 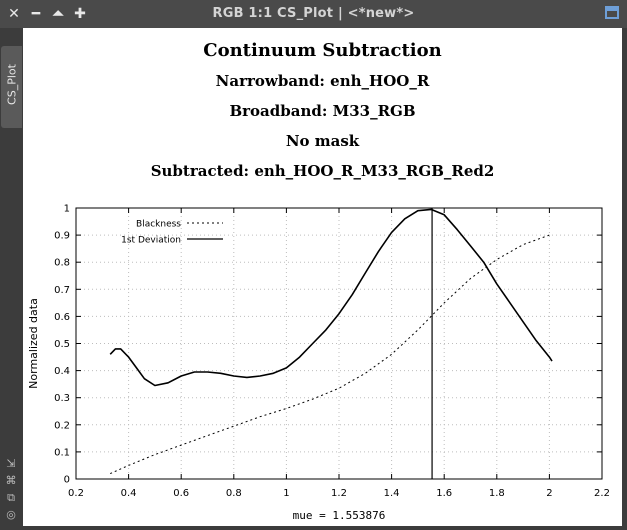 I want to click on x-tick-label: 2, so click(x=549, y=493).